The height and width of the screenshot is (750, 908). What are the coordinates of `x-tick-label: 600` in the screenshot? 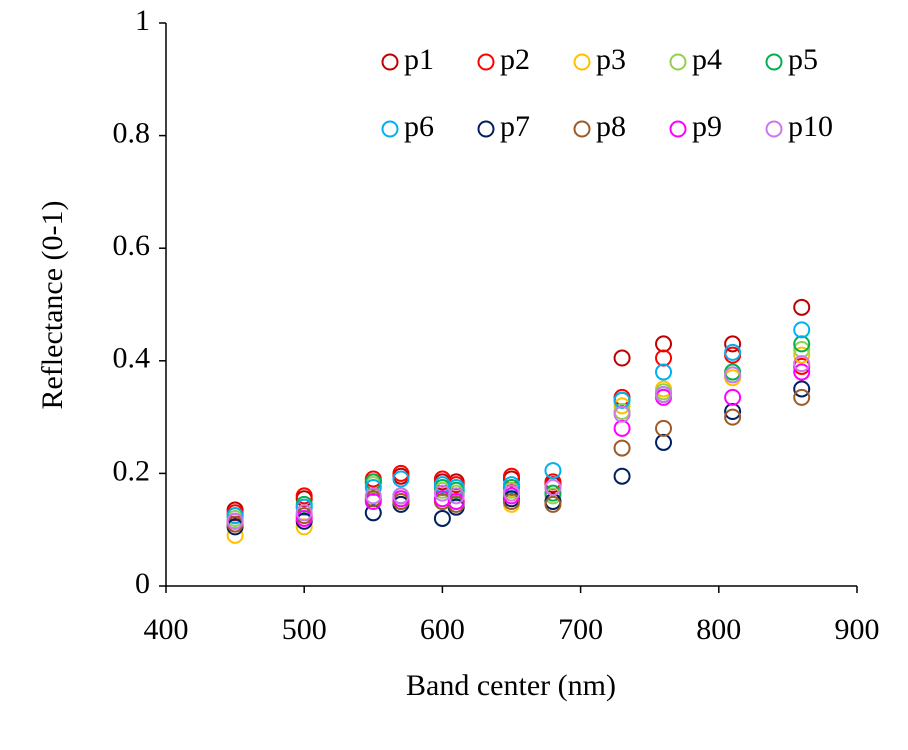 It's located at (442, 629).